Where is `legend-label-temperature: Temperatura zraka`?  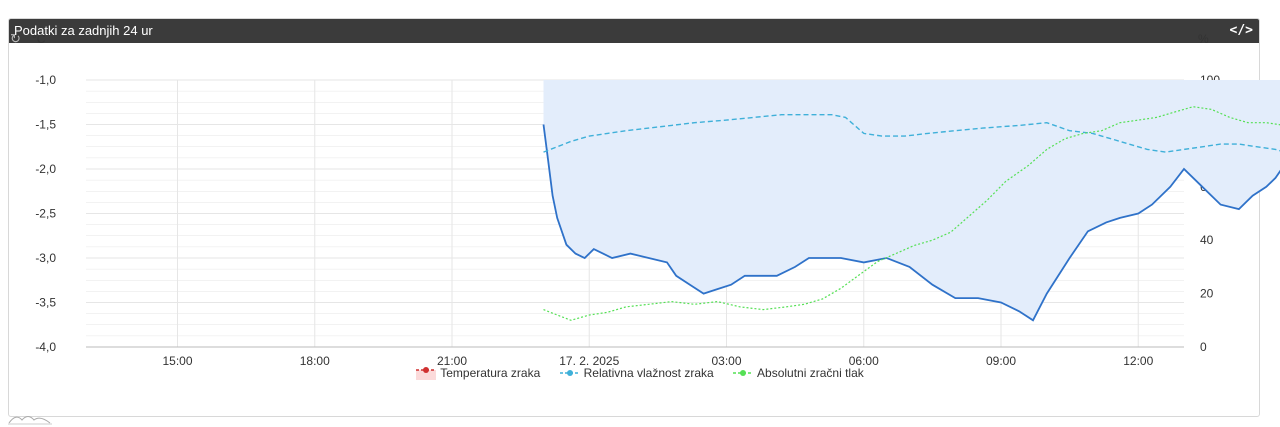
legend-label-temperature: Temperatura zraka is located at coordinates (490, 373).